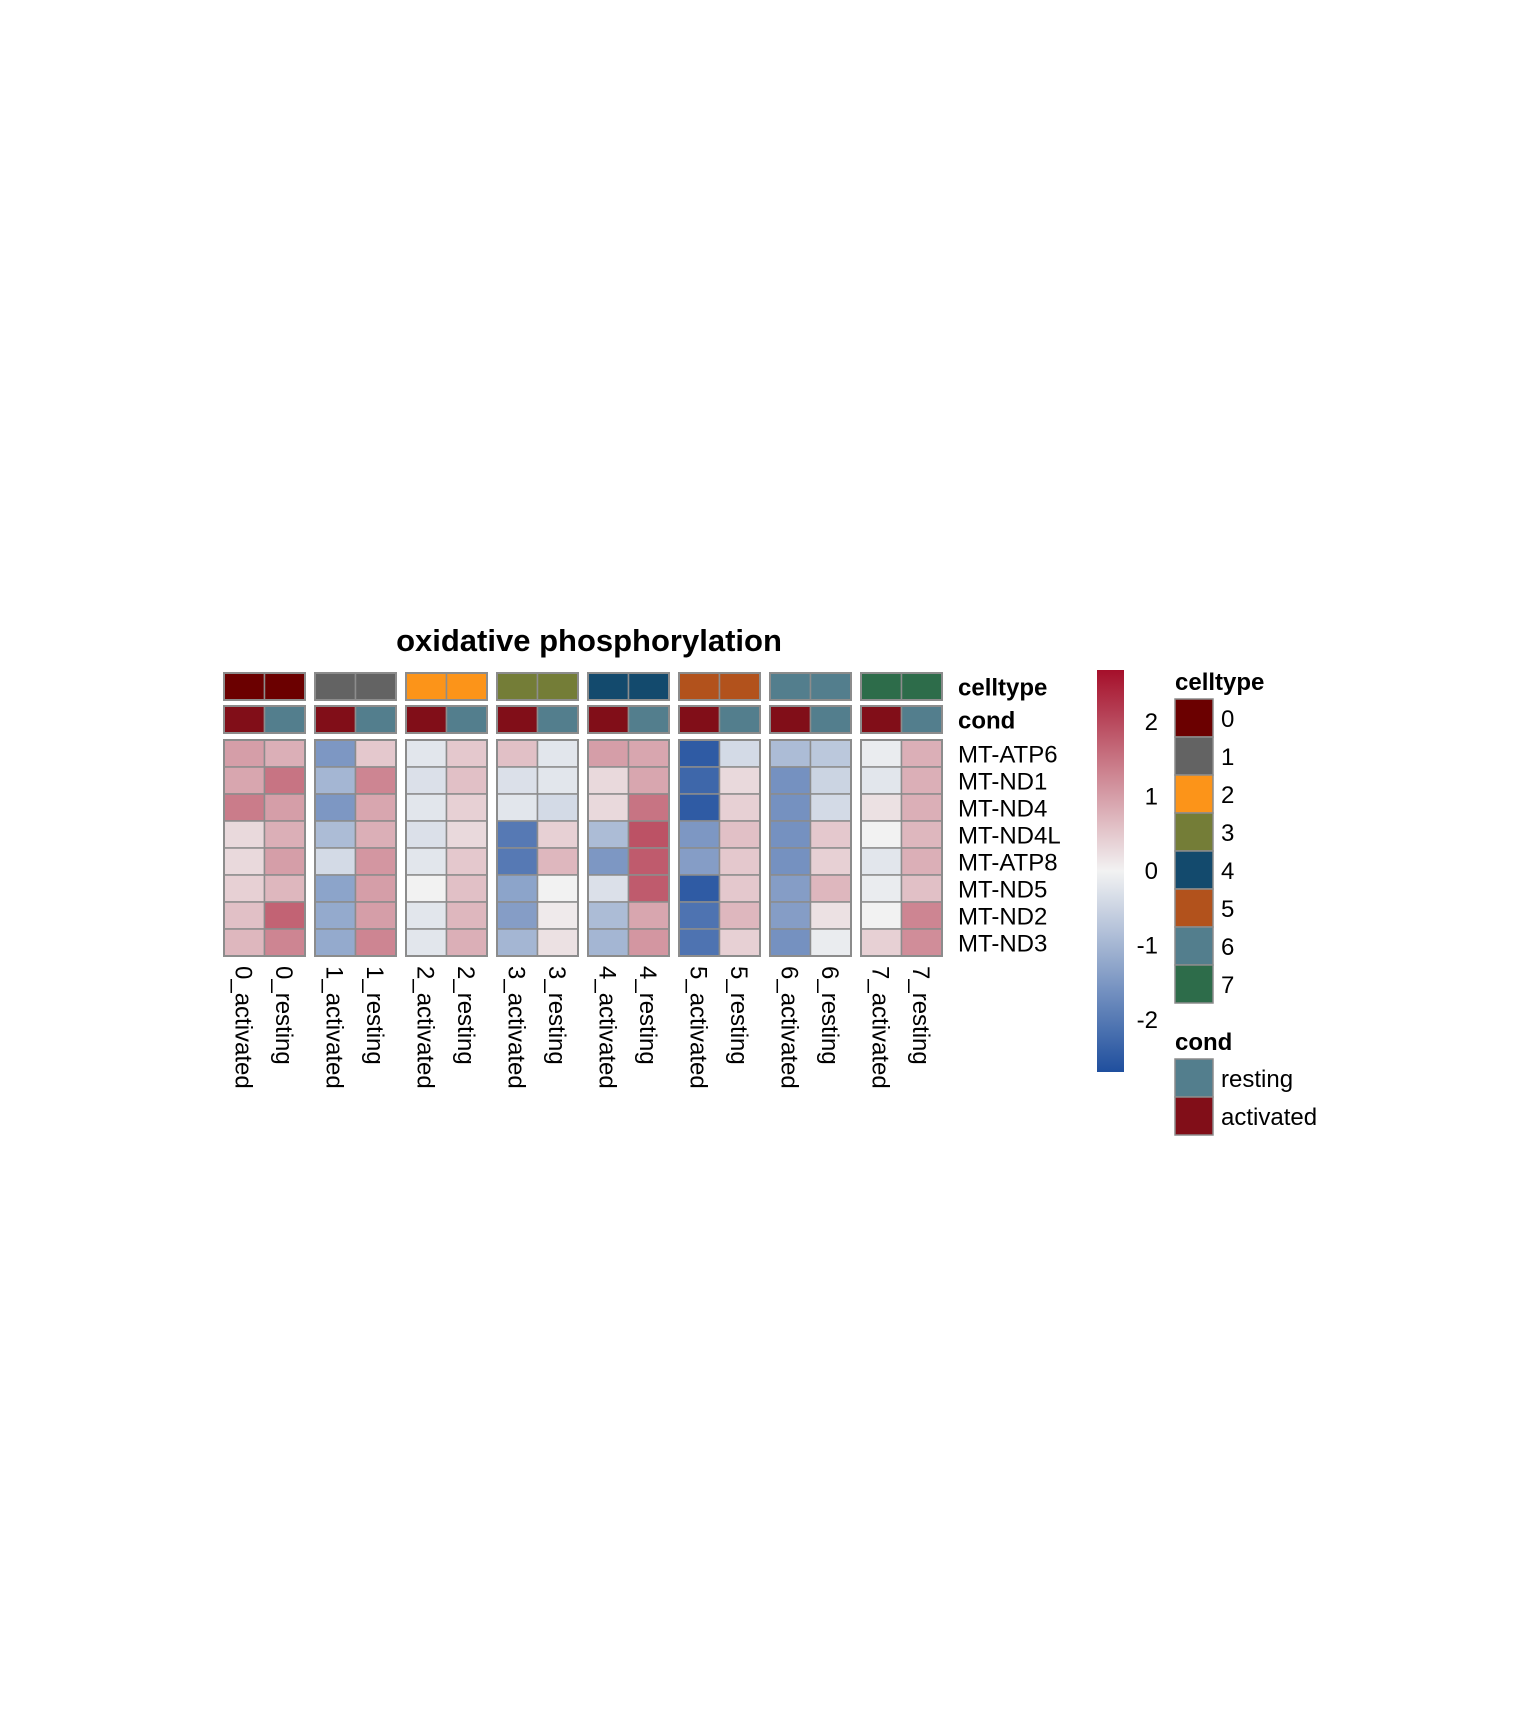 The width and height of the screenshot is (1536, 1728). Describe the element at coordinates (1002, 890) in the screenshot. I see `row-label-mt-nd5: MT-ND5` at that location.